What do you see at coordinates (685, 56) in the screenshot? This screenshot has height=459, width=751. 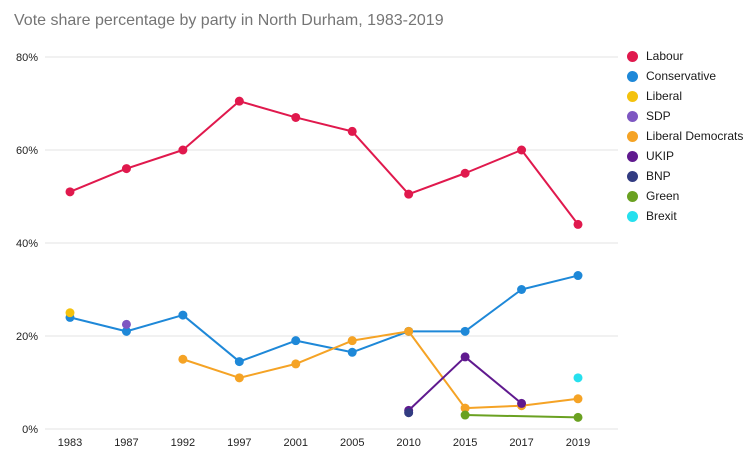 I see `legend-item-labour: Labour` at bounding box center [685, 56].